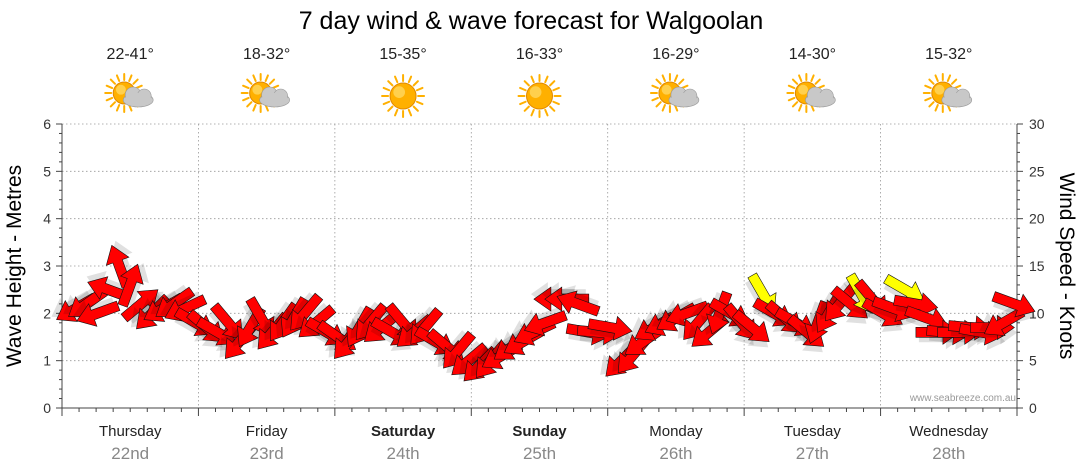 This screenshot has height=475, width=1080. Describe the element at coordinates (539, 431) in the screenshot. I see `day-name-label: Sunday` at that location.